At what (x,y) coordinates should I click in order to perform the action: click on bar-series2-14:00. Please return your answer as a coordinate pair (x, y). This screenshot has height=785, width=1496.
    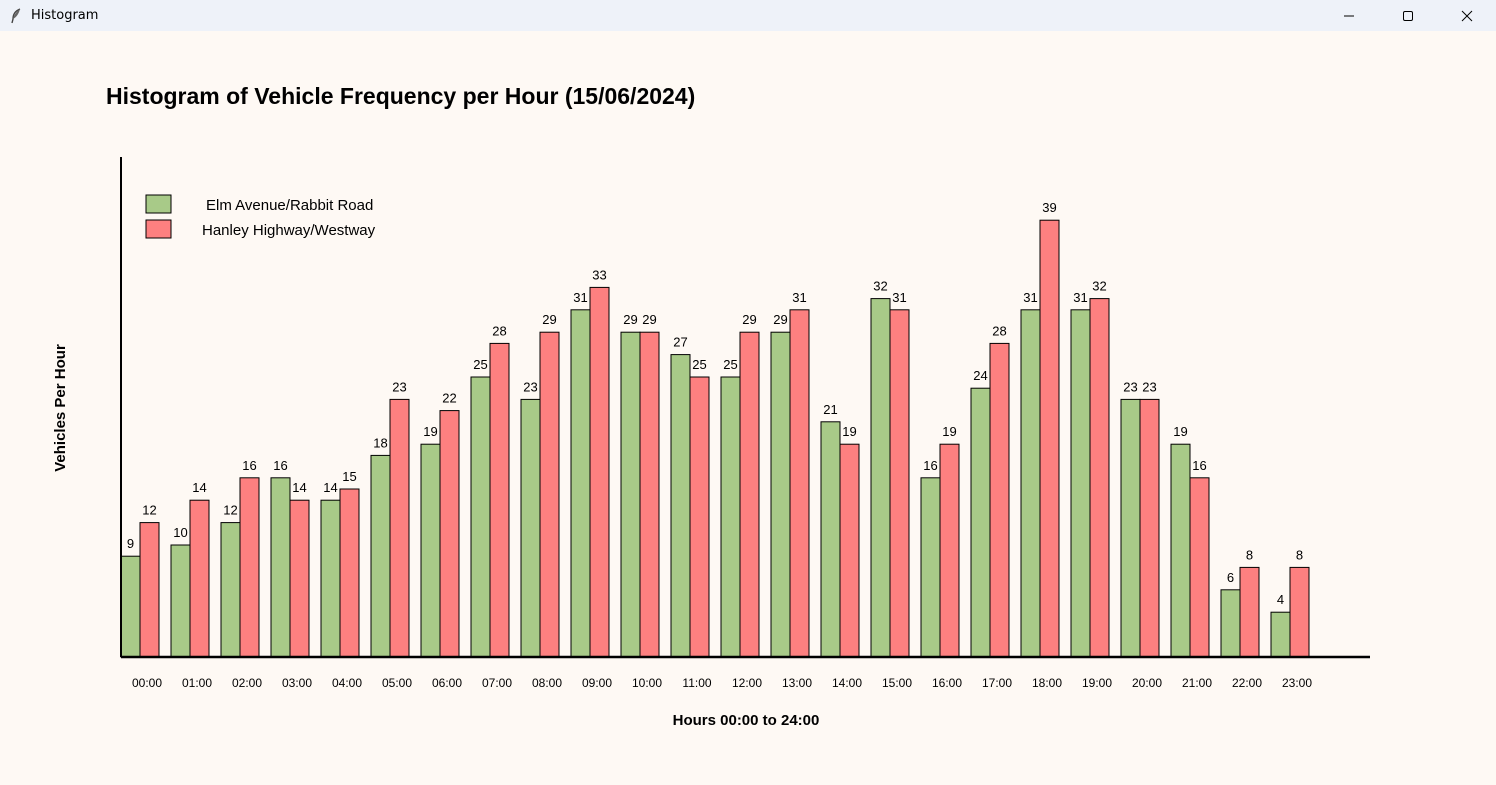
    Looking at the image, I should click on (849, 550).